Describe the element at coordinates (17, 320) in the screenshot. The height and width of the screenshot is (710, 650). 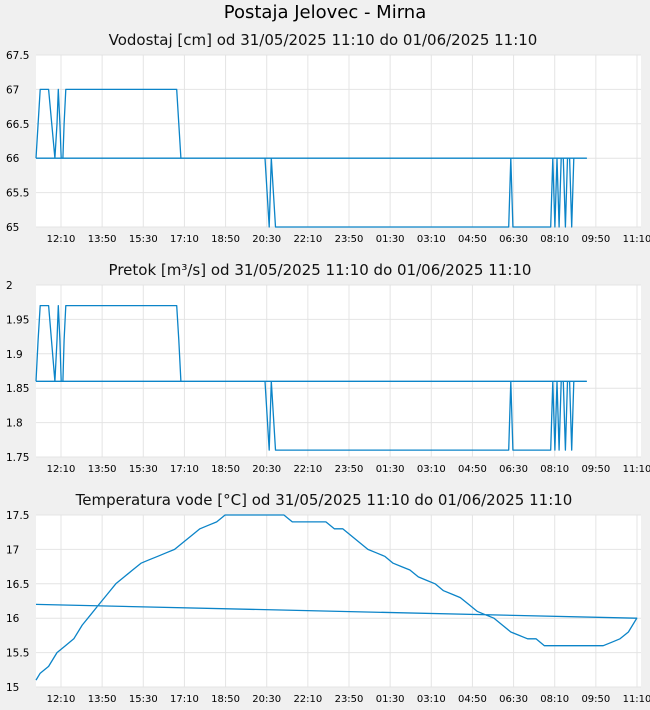
I see `y-tick-label: 1.95` at that location.